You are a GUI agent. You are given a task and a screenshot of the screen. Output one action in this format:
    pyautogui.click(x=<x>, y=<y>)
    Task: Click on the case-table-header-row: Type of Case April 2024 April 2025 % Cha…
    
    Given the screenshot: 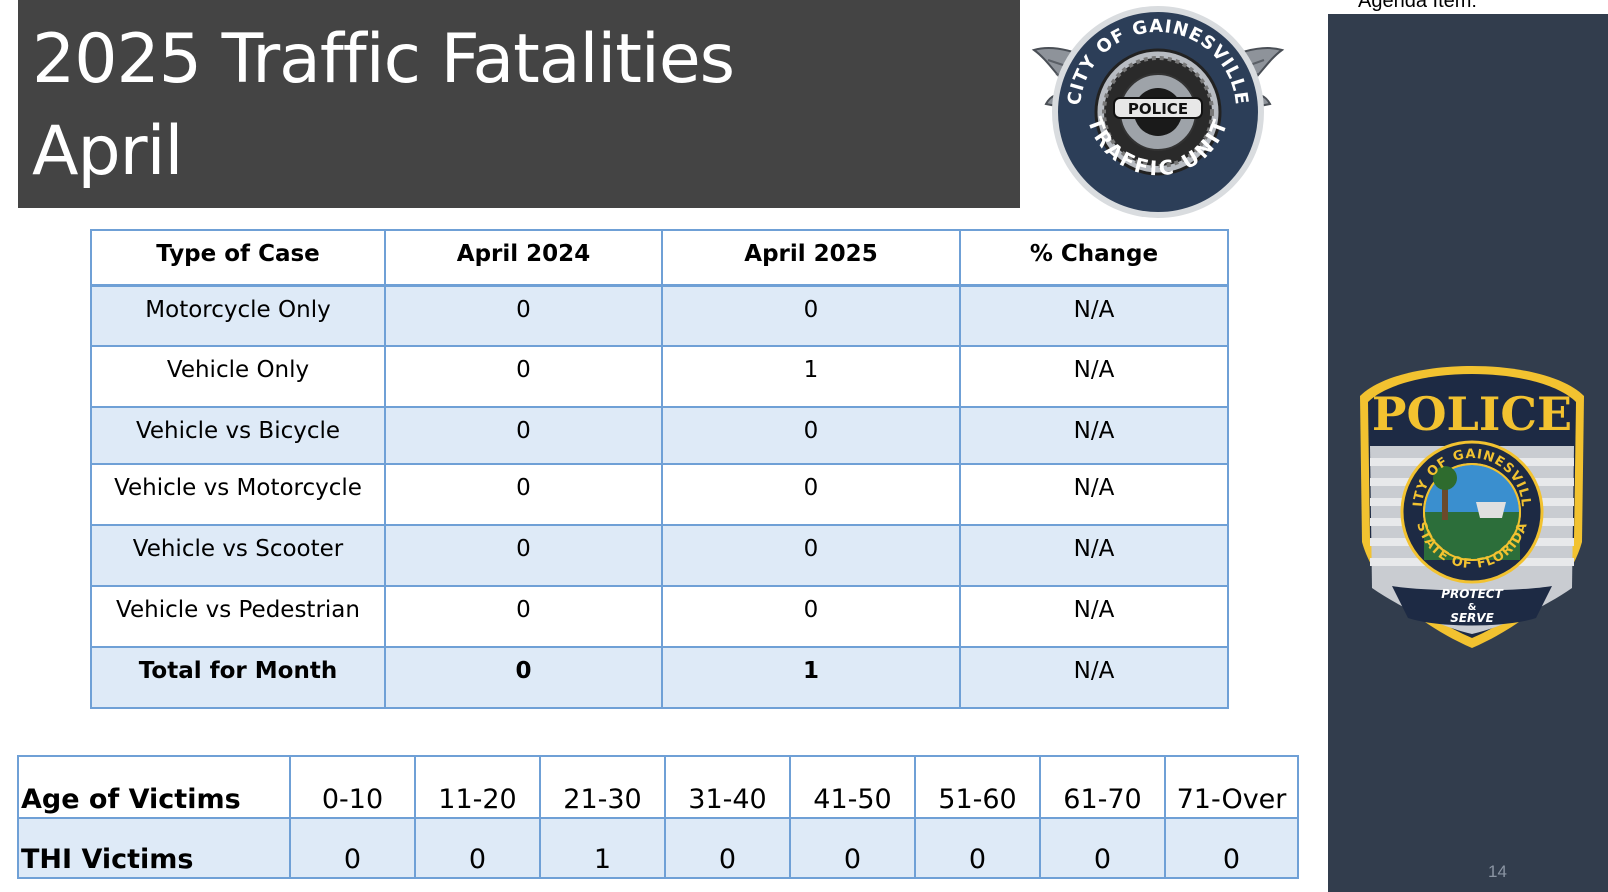 What is the action you would take?
    pyautogui.click(x=659, y=257)
    